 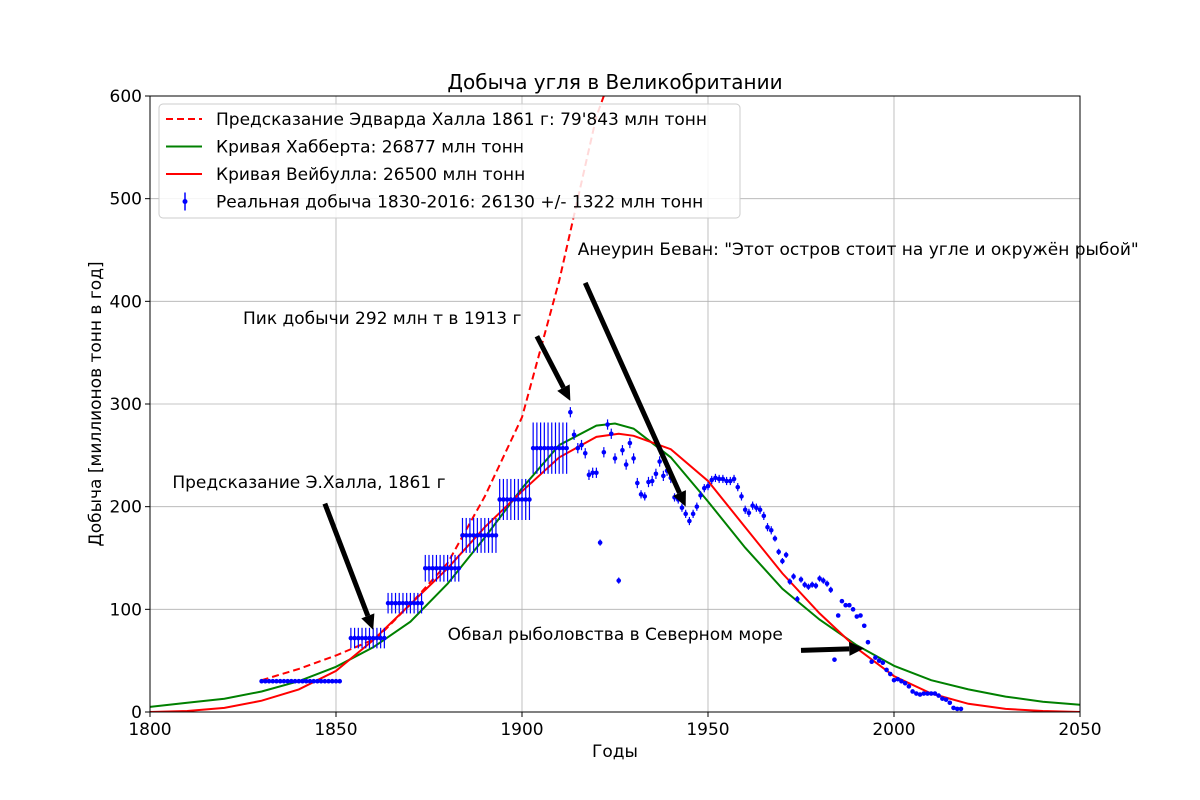 I want to click on annotation-peak-arrowhead, so click(x=564, y=392).